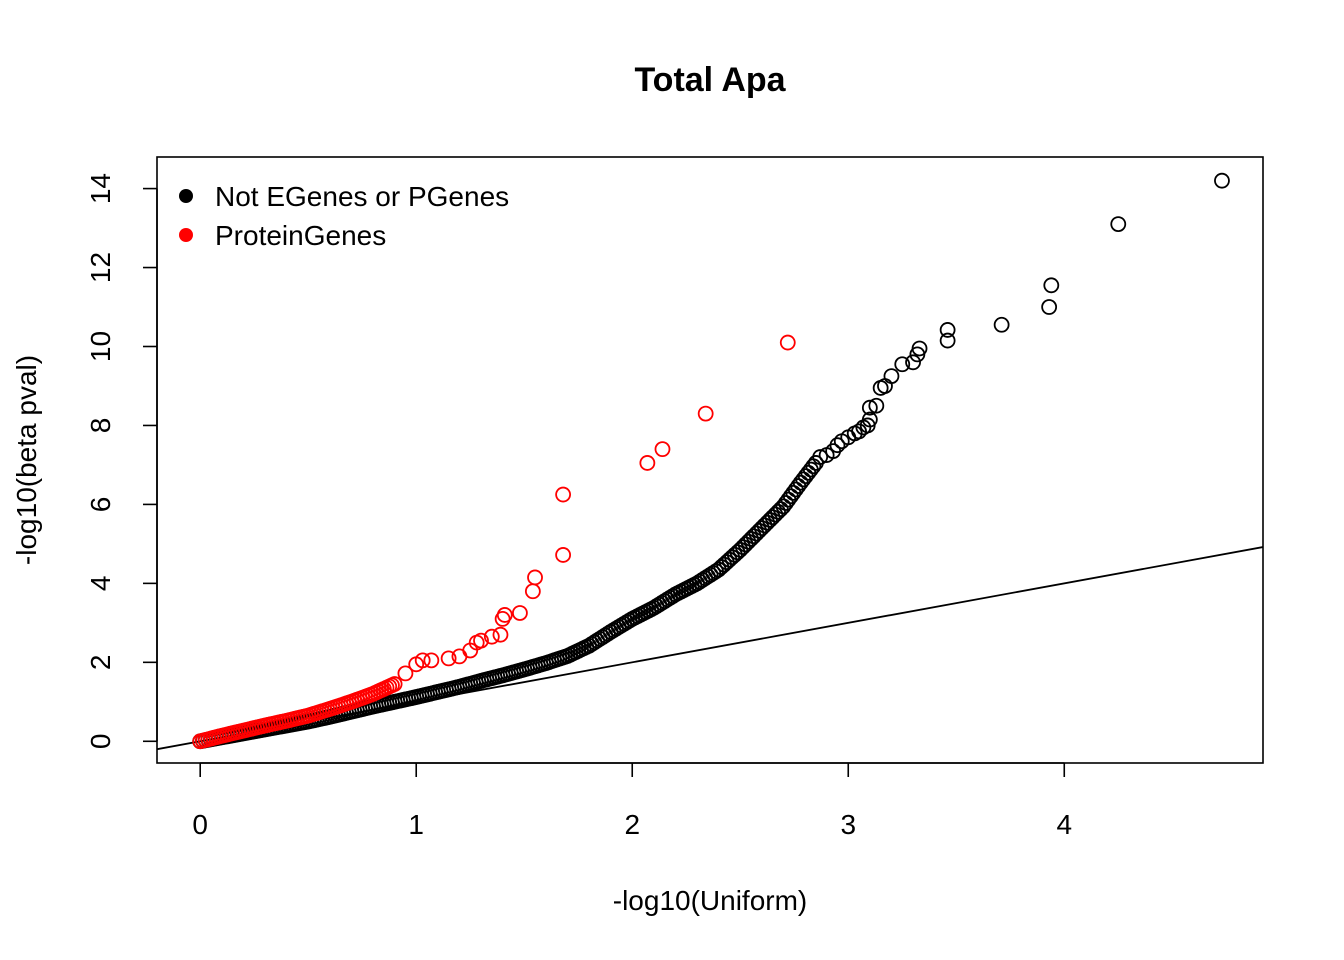  I want to click on y-axis: 0 2 4 6 8 10 12 14, so click(121, 461).